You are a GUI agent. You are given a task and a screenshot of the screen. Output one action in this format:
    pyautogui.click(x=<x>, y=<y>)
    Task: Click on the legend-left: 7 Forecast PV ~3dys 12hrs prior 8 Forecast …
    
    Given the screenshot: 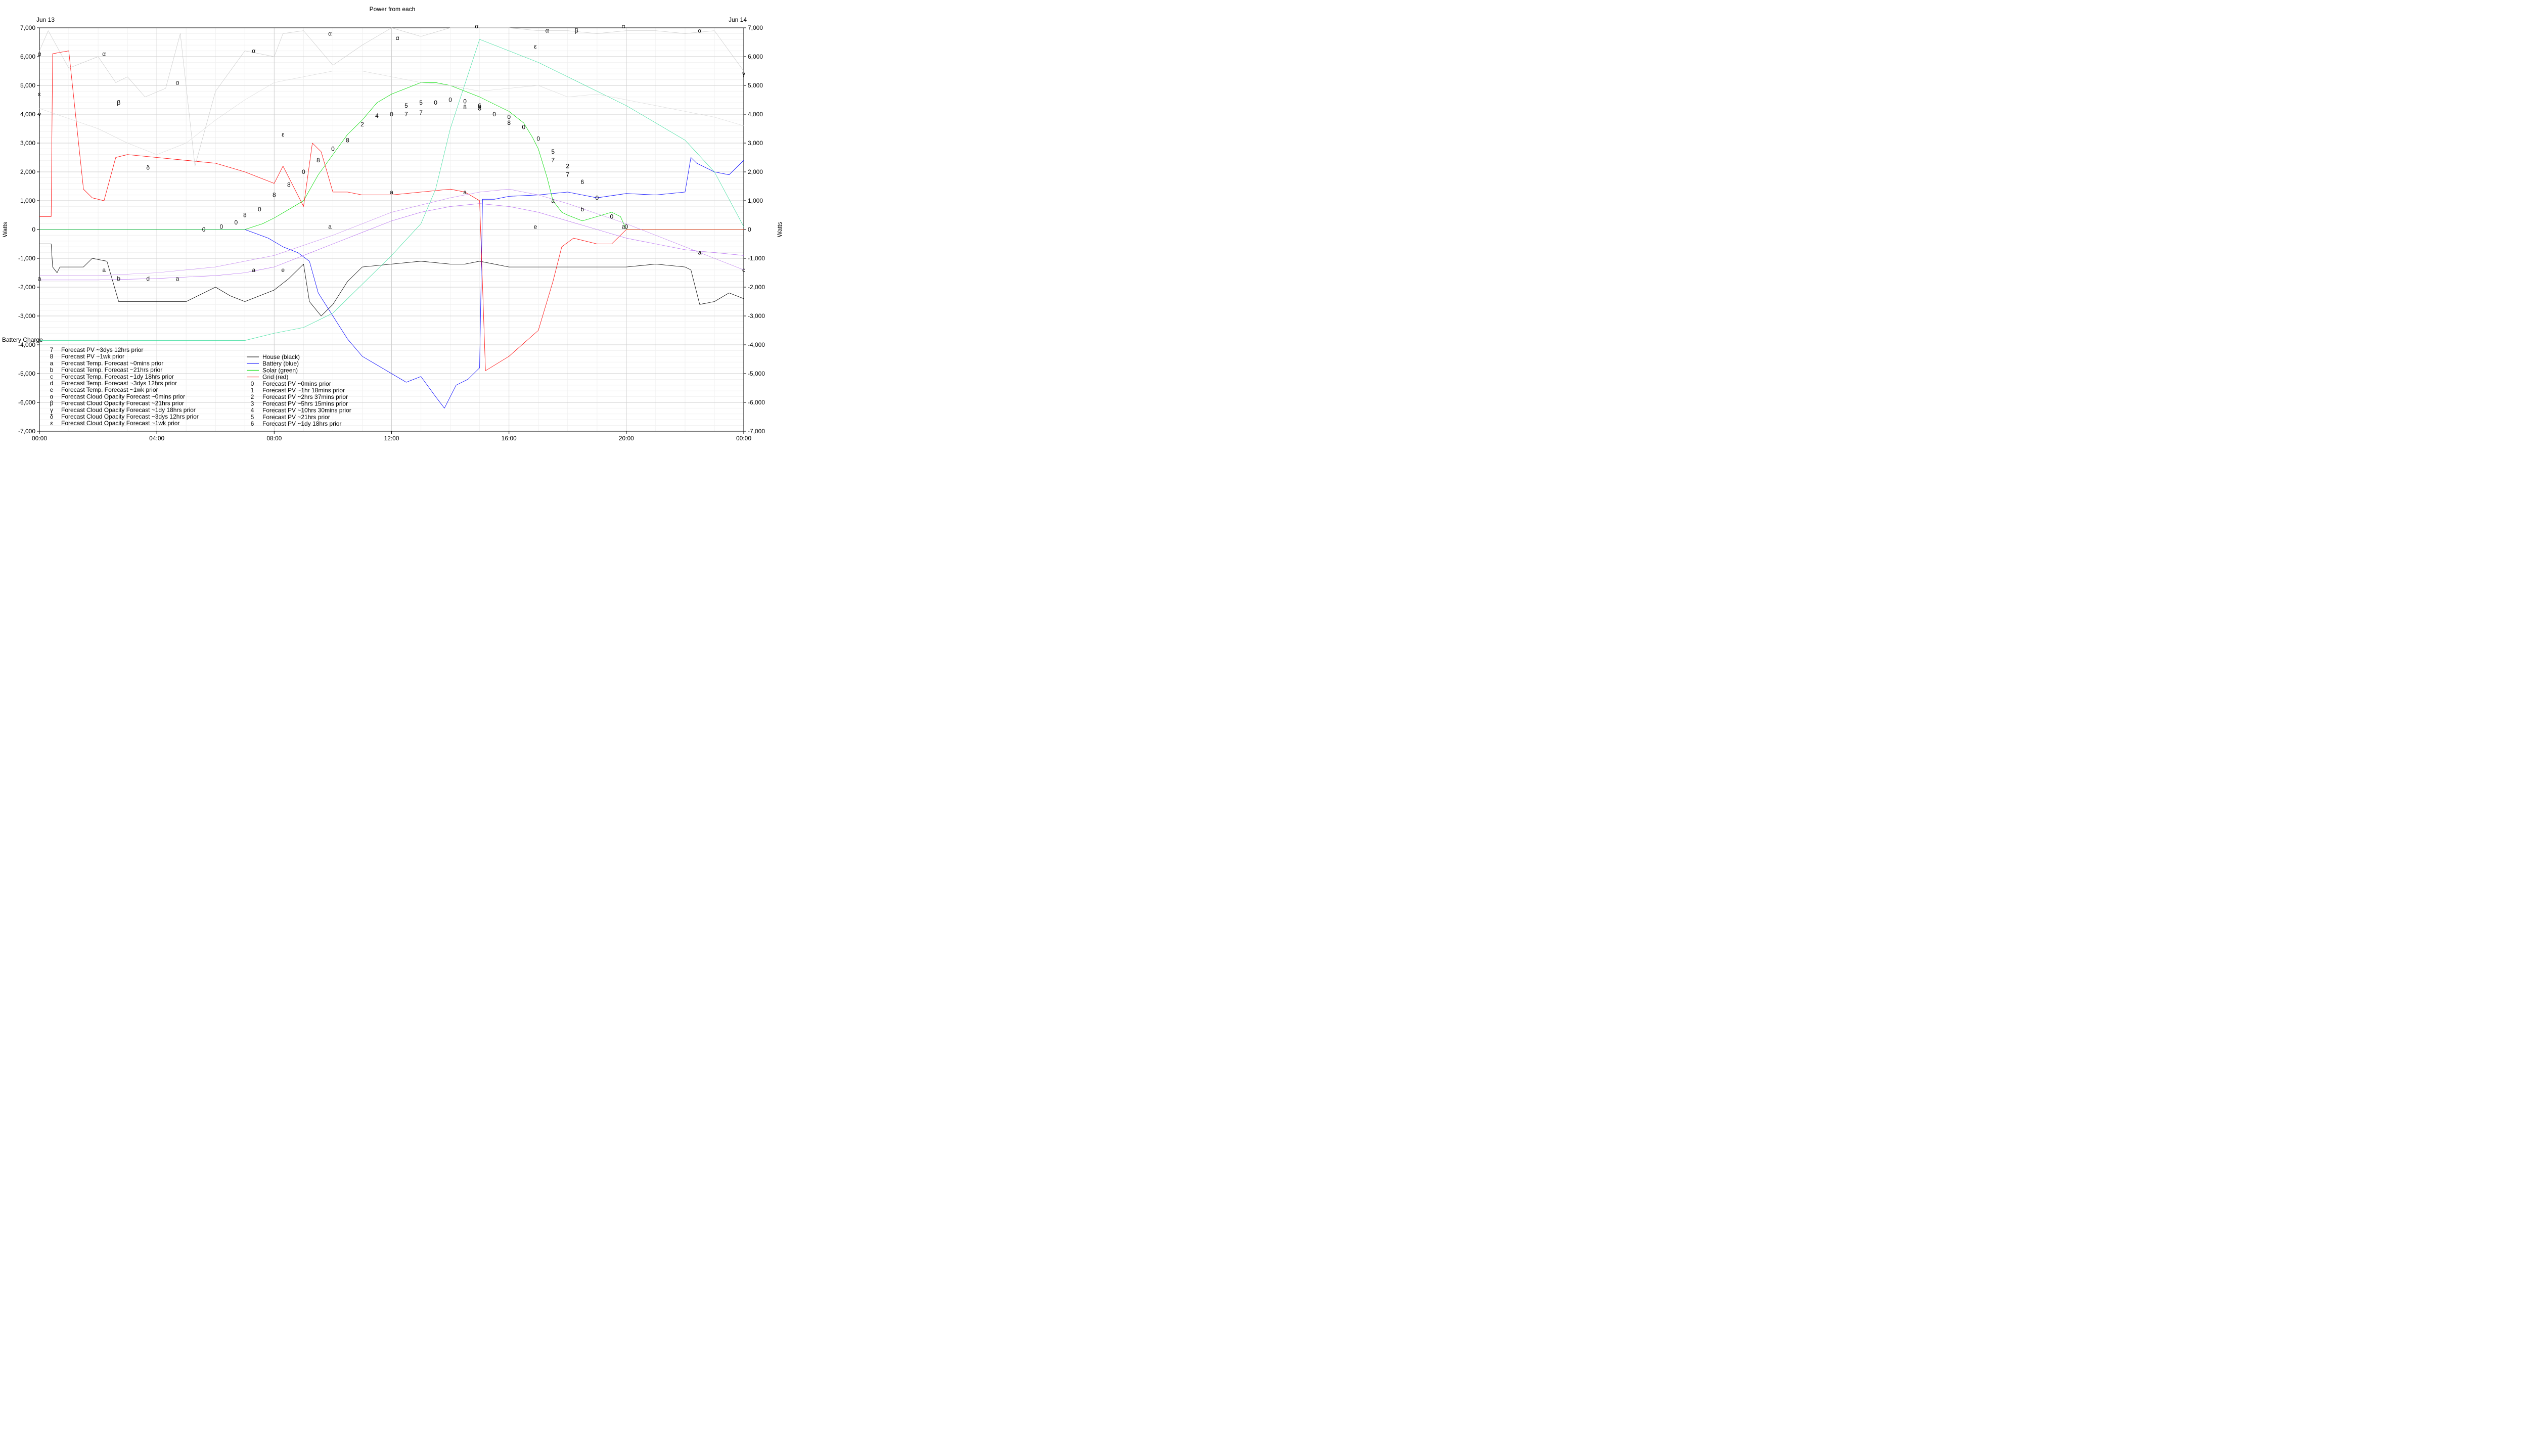 What is the action you would take?
    pyautogui.click(x=125, y=386)
    